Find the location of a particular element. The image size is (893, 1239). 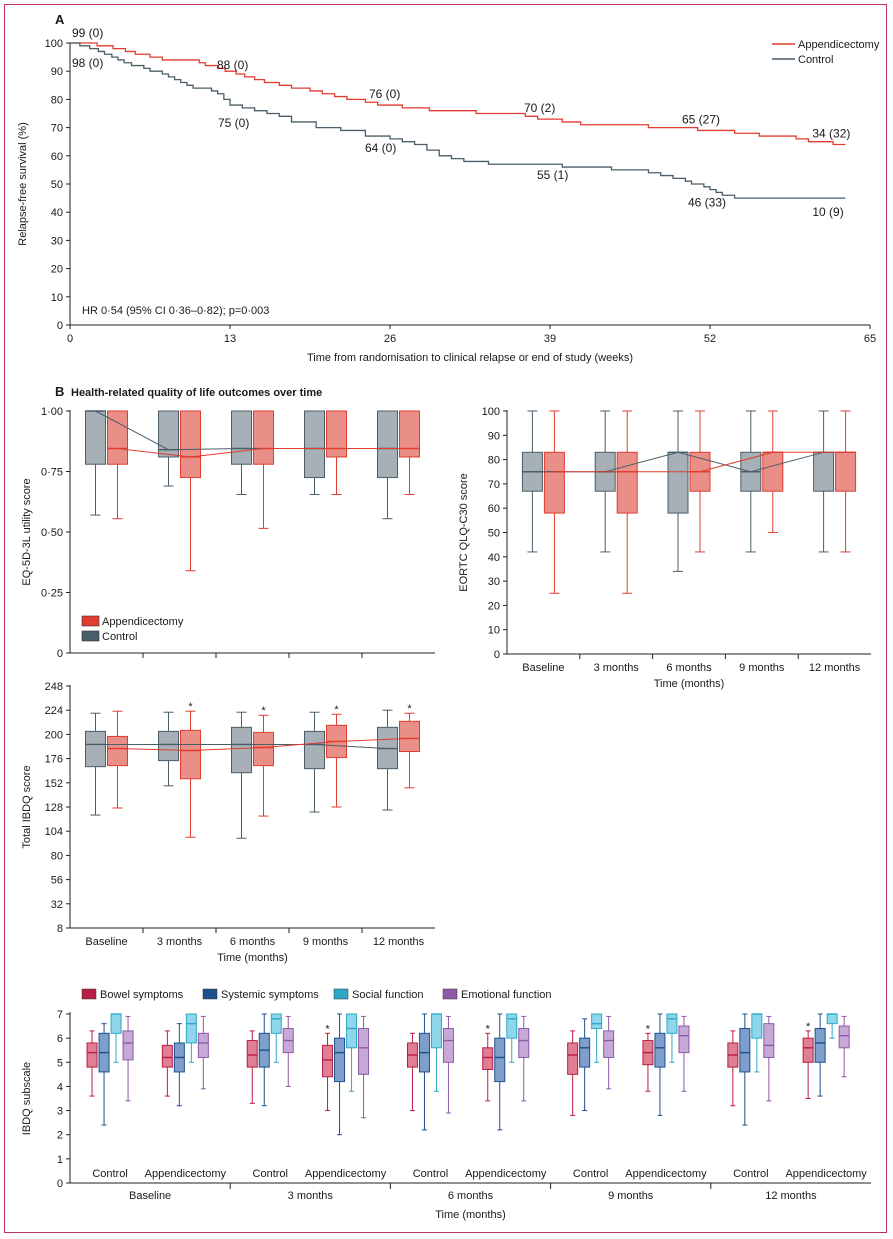

panel-a-at-risk-label: 64 (0) is located at coordinates (380, 148).